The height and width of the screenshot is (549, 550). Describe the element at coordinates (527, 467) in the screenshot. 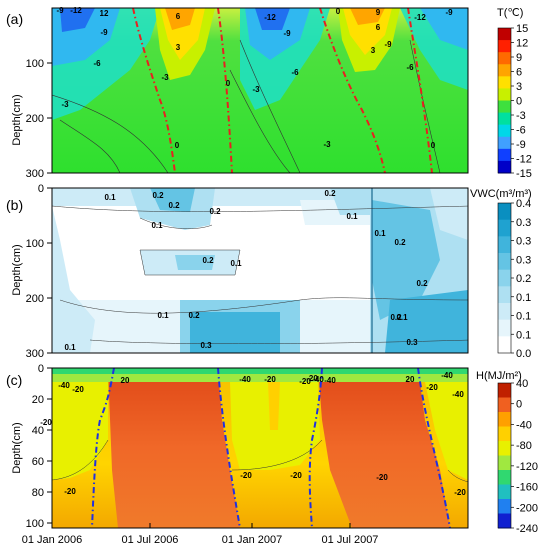

I see `colorbar-tick-label: -120` at that location.